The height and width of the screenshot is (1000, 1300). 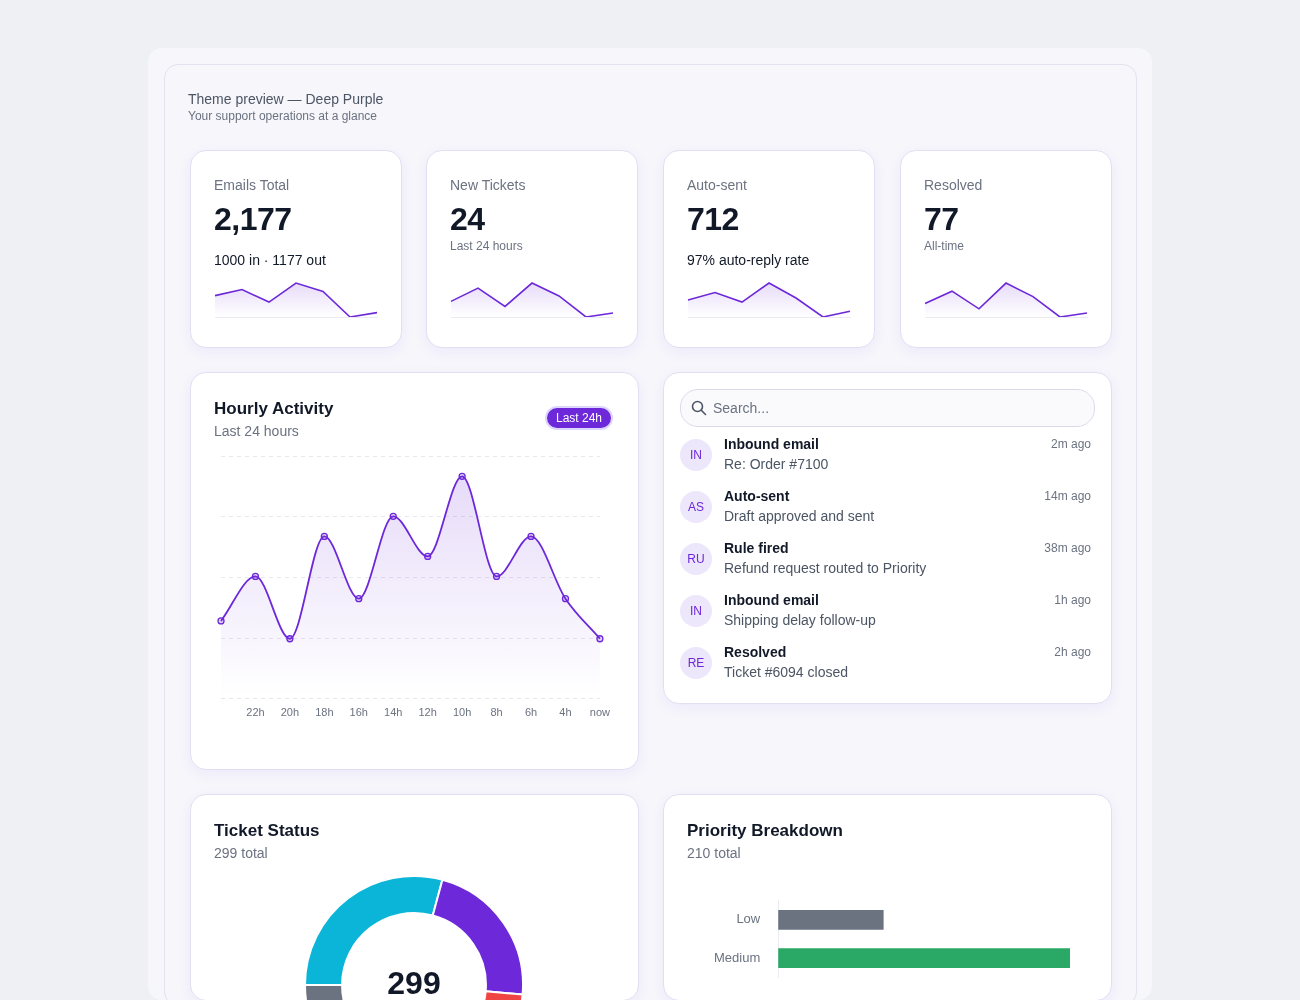 What do you see at coordinates (256, 431) in the screenshot?
I see `chart-subtitle: Last 24 hours` at bounding box center [256, 431].